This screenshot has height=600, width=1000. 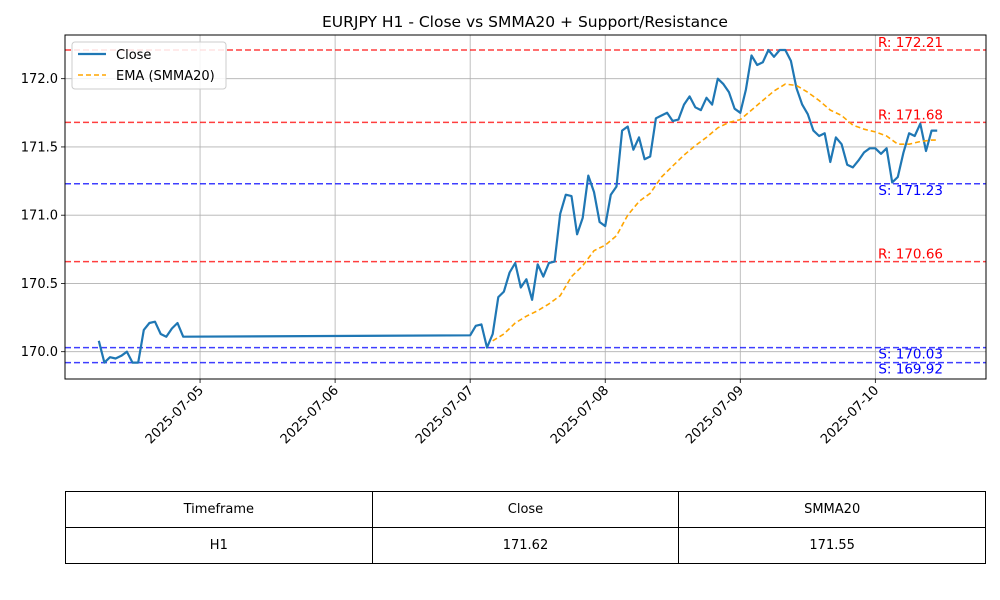 What do you see at coordinates (832, 509) in the screenshot?
I see `table-header-cell: SMMA20` at bounding box center [832, 509].